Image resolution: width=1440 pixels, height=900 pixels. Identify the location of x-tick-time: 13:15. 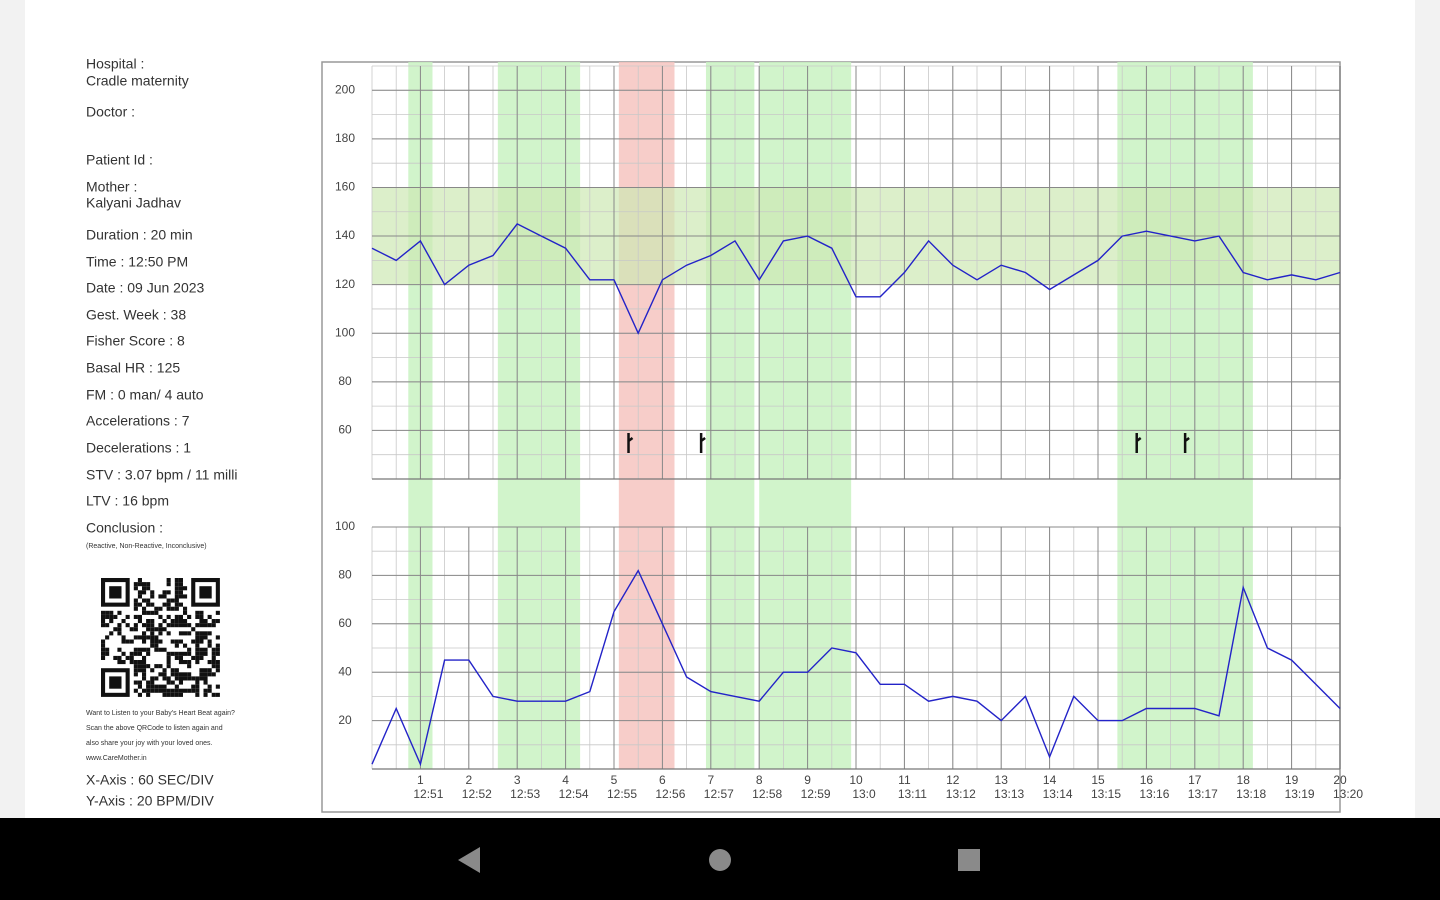
(1106, 794).